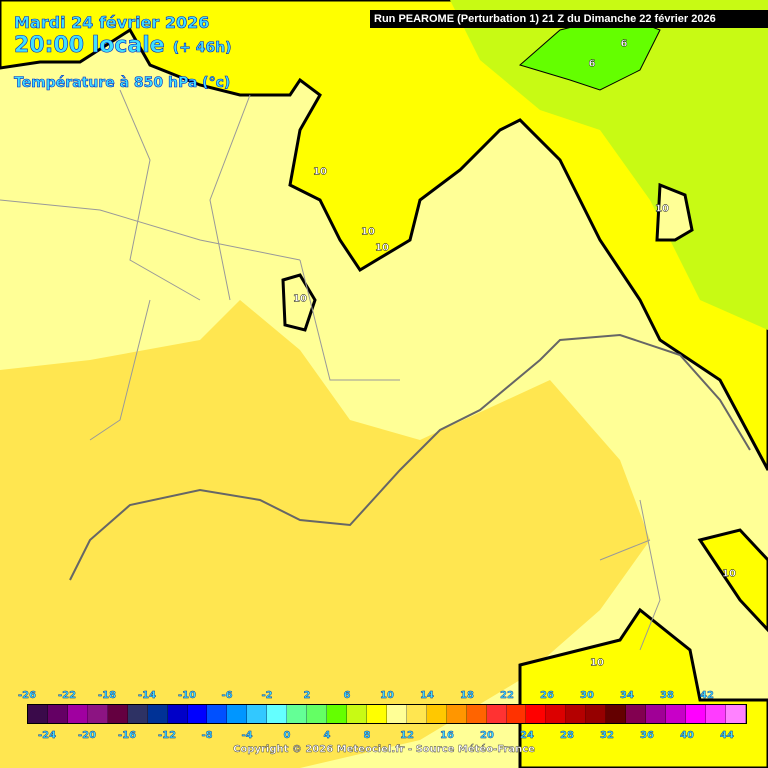 The image size is (768, 768). Describe the element at coordinates (147, 695) in the screenshot. I see `color-scale-label: -14` at that location.